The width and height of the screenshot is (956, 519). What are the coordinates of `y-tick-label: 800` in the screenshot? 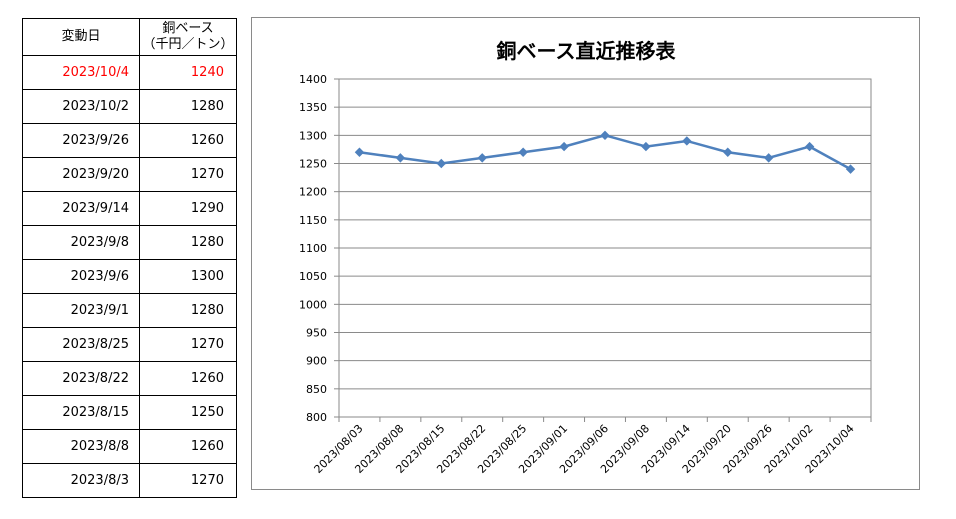 It's located at (316, 417).